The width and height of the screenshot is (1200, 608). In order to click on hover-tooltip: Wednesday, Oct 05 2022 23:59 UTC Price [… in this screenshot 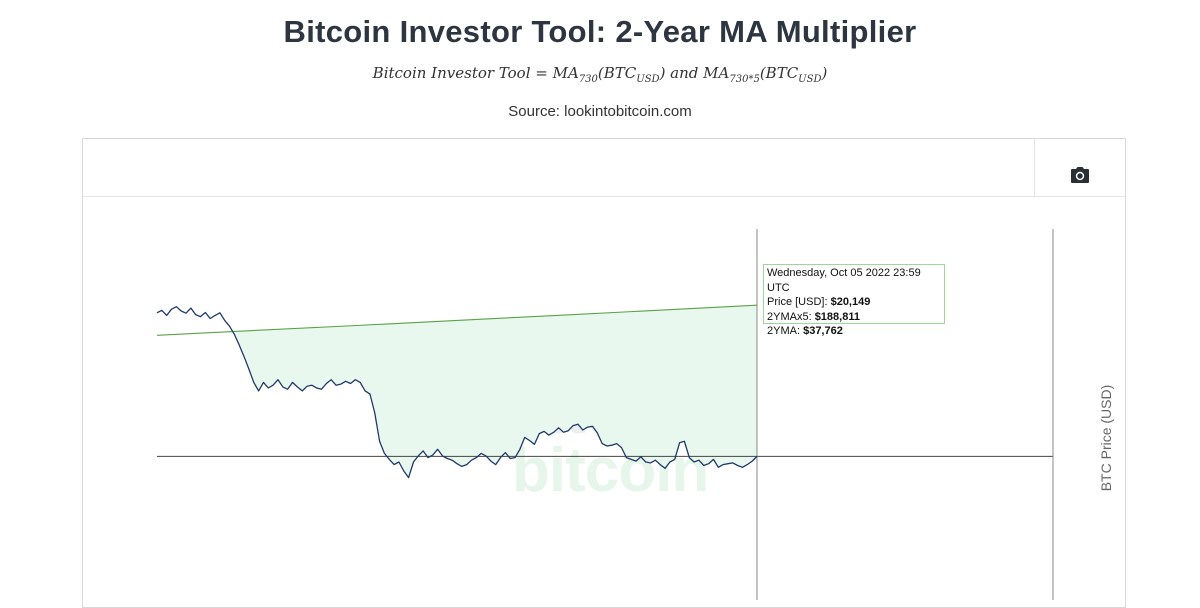, I will do `click(854, 300)`.